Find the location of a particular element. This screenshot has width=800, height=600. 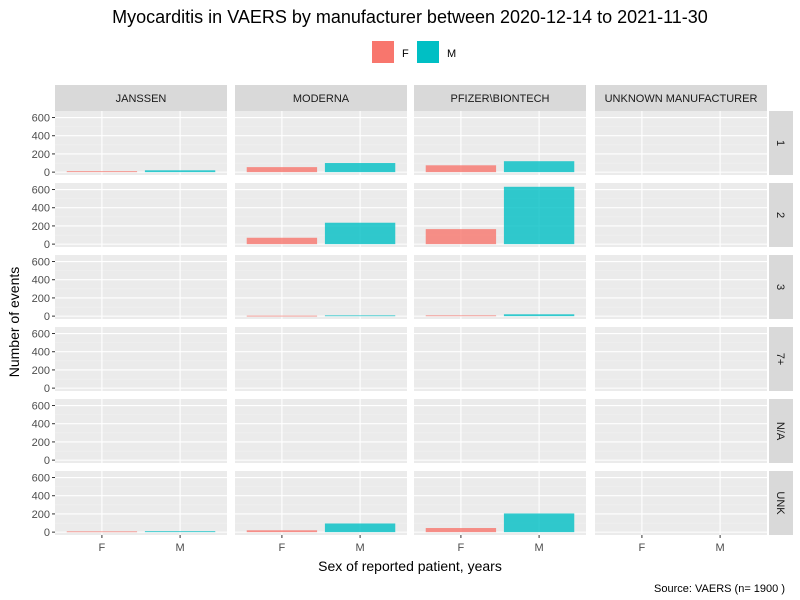

legend-label-m: M is located at coordinates (451, 54).